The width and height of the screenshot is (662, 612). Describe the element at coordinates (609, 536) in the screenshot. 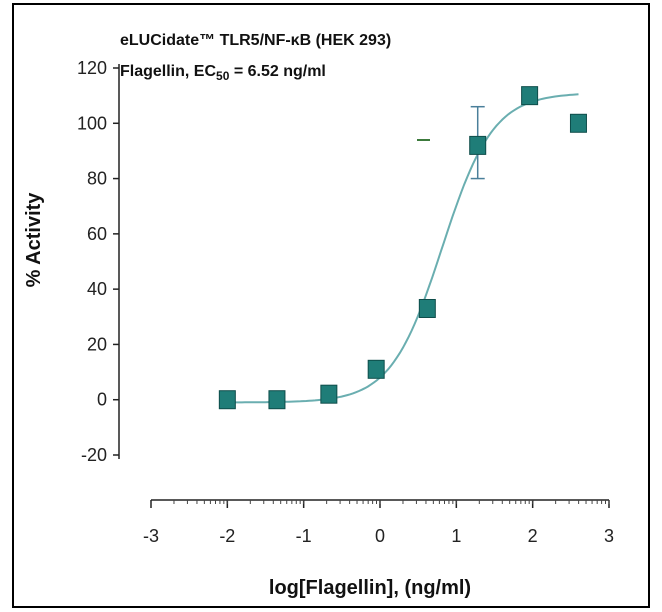

I see `x-tick-label: 3` at that location.